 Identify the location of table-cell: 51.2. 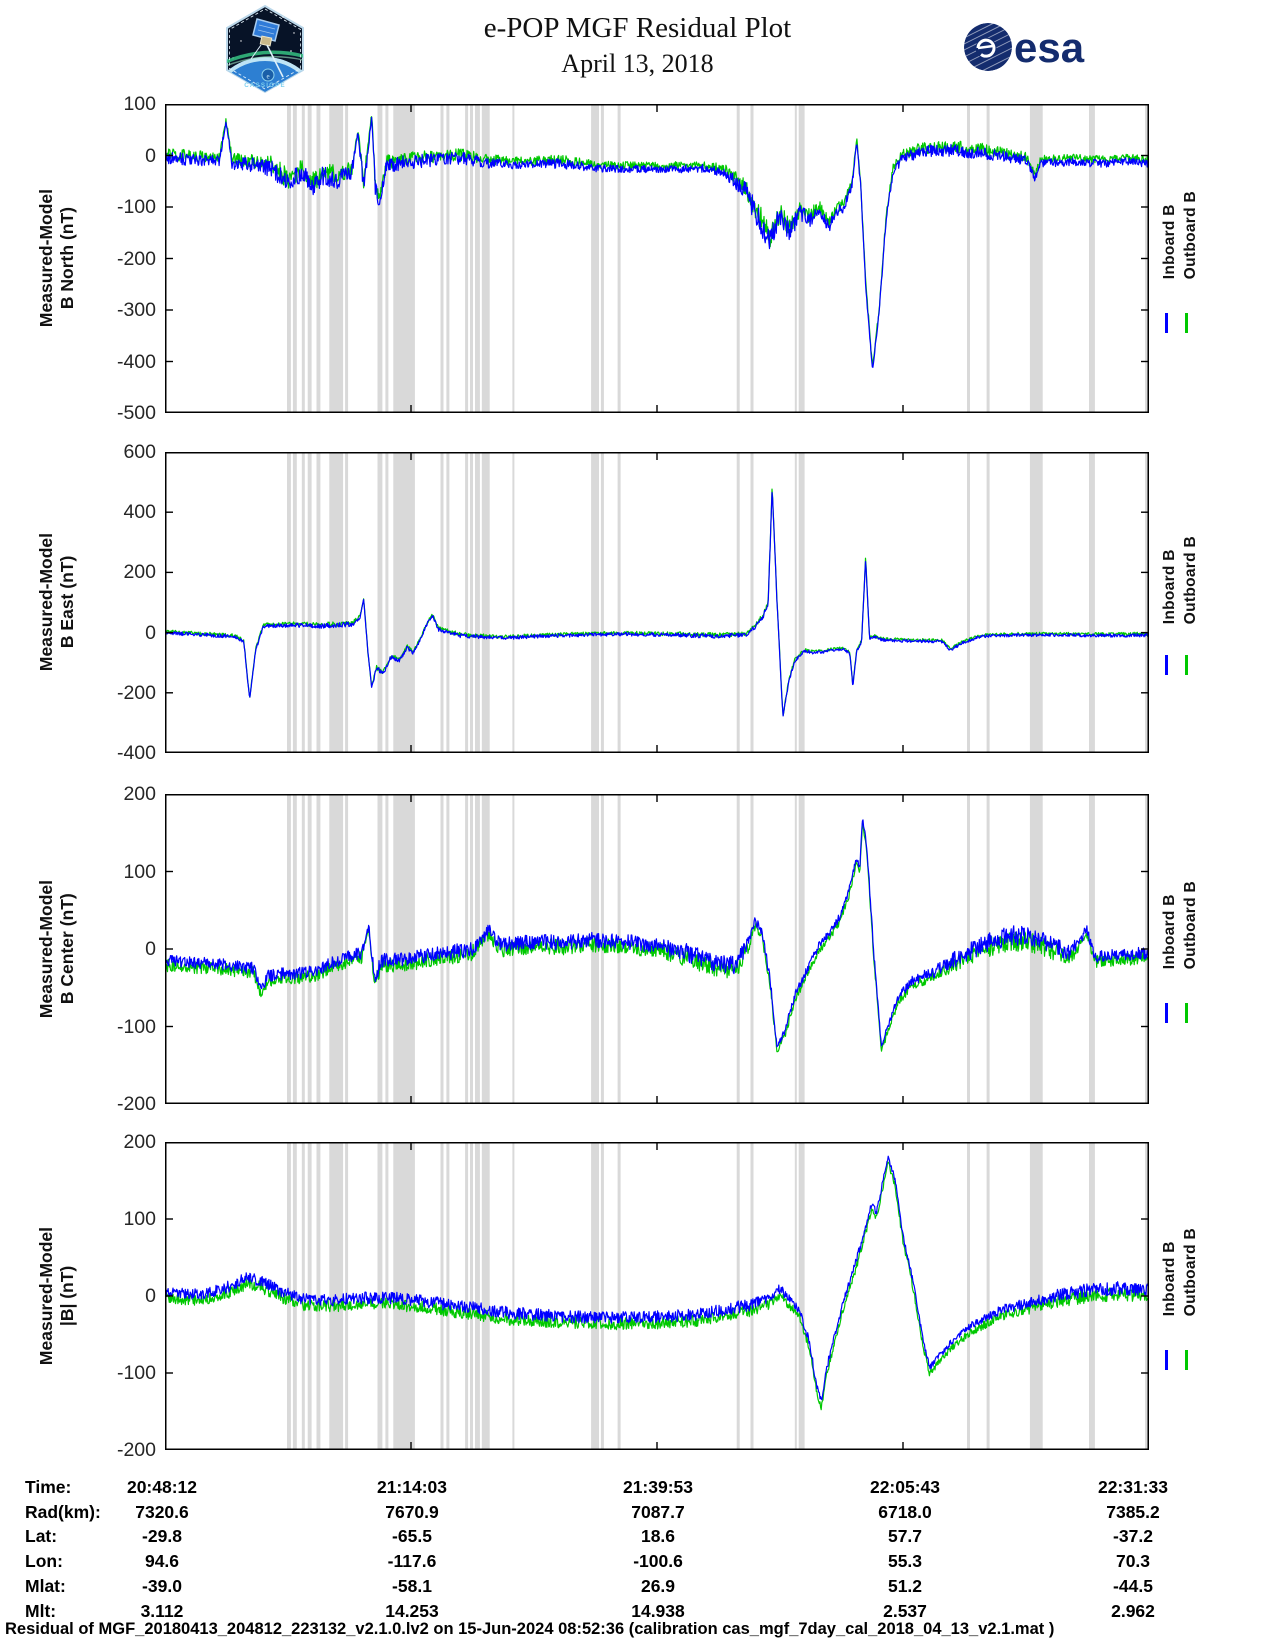
(905, 1585).